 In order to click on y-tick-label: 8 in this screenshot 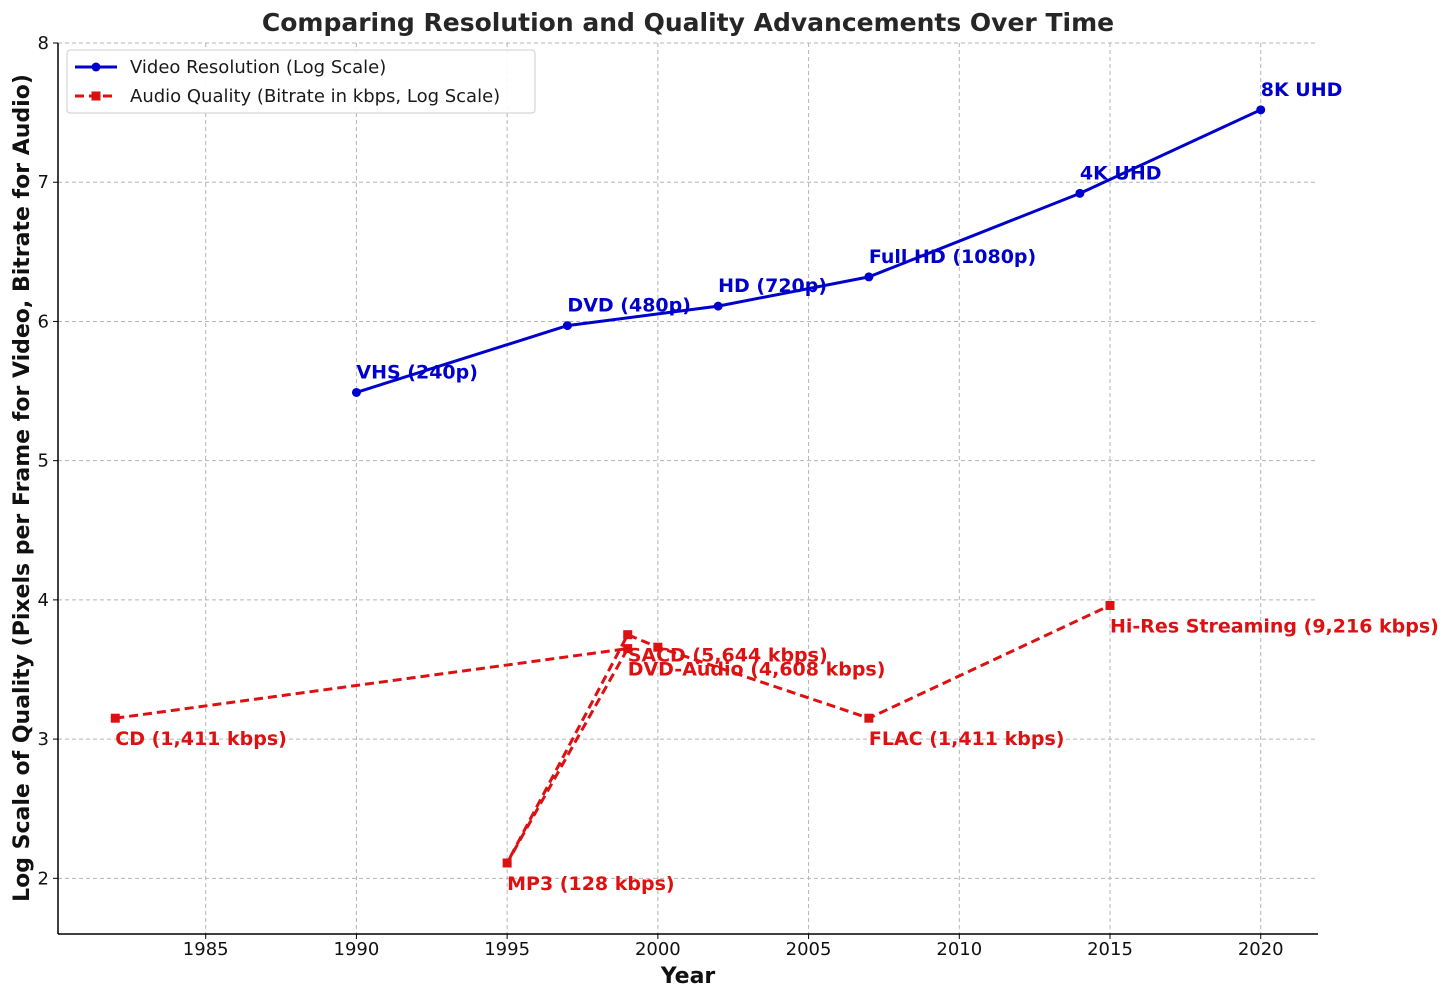, I will do `click(43, 43)`.